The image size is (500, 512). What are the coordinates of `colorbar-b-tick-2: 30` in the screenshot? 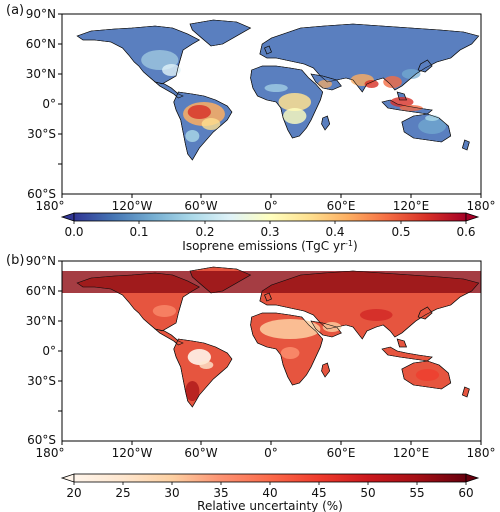 It's located at (171, 493).